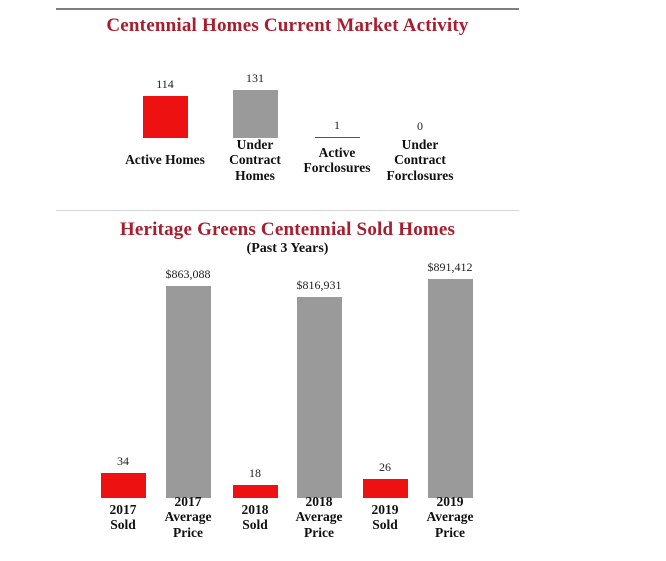 Image resolution: width=666 pixels, height=561 pixels. Describe the element at coordinates (337, 125) in the screenshot. I see `bar-value-label: 1` at that location.